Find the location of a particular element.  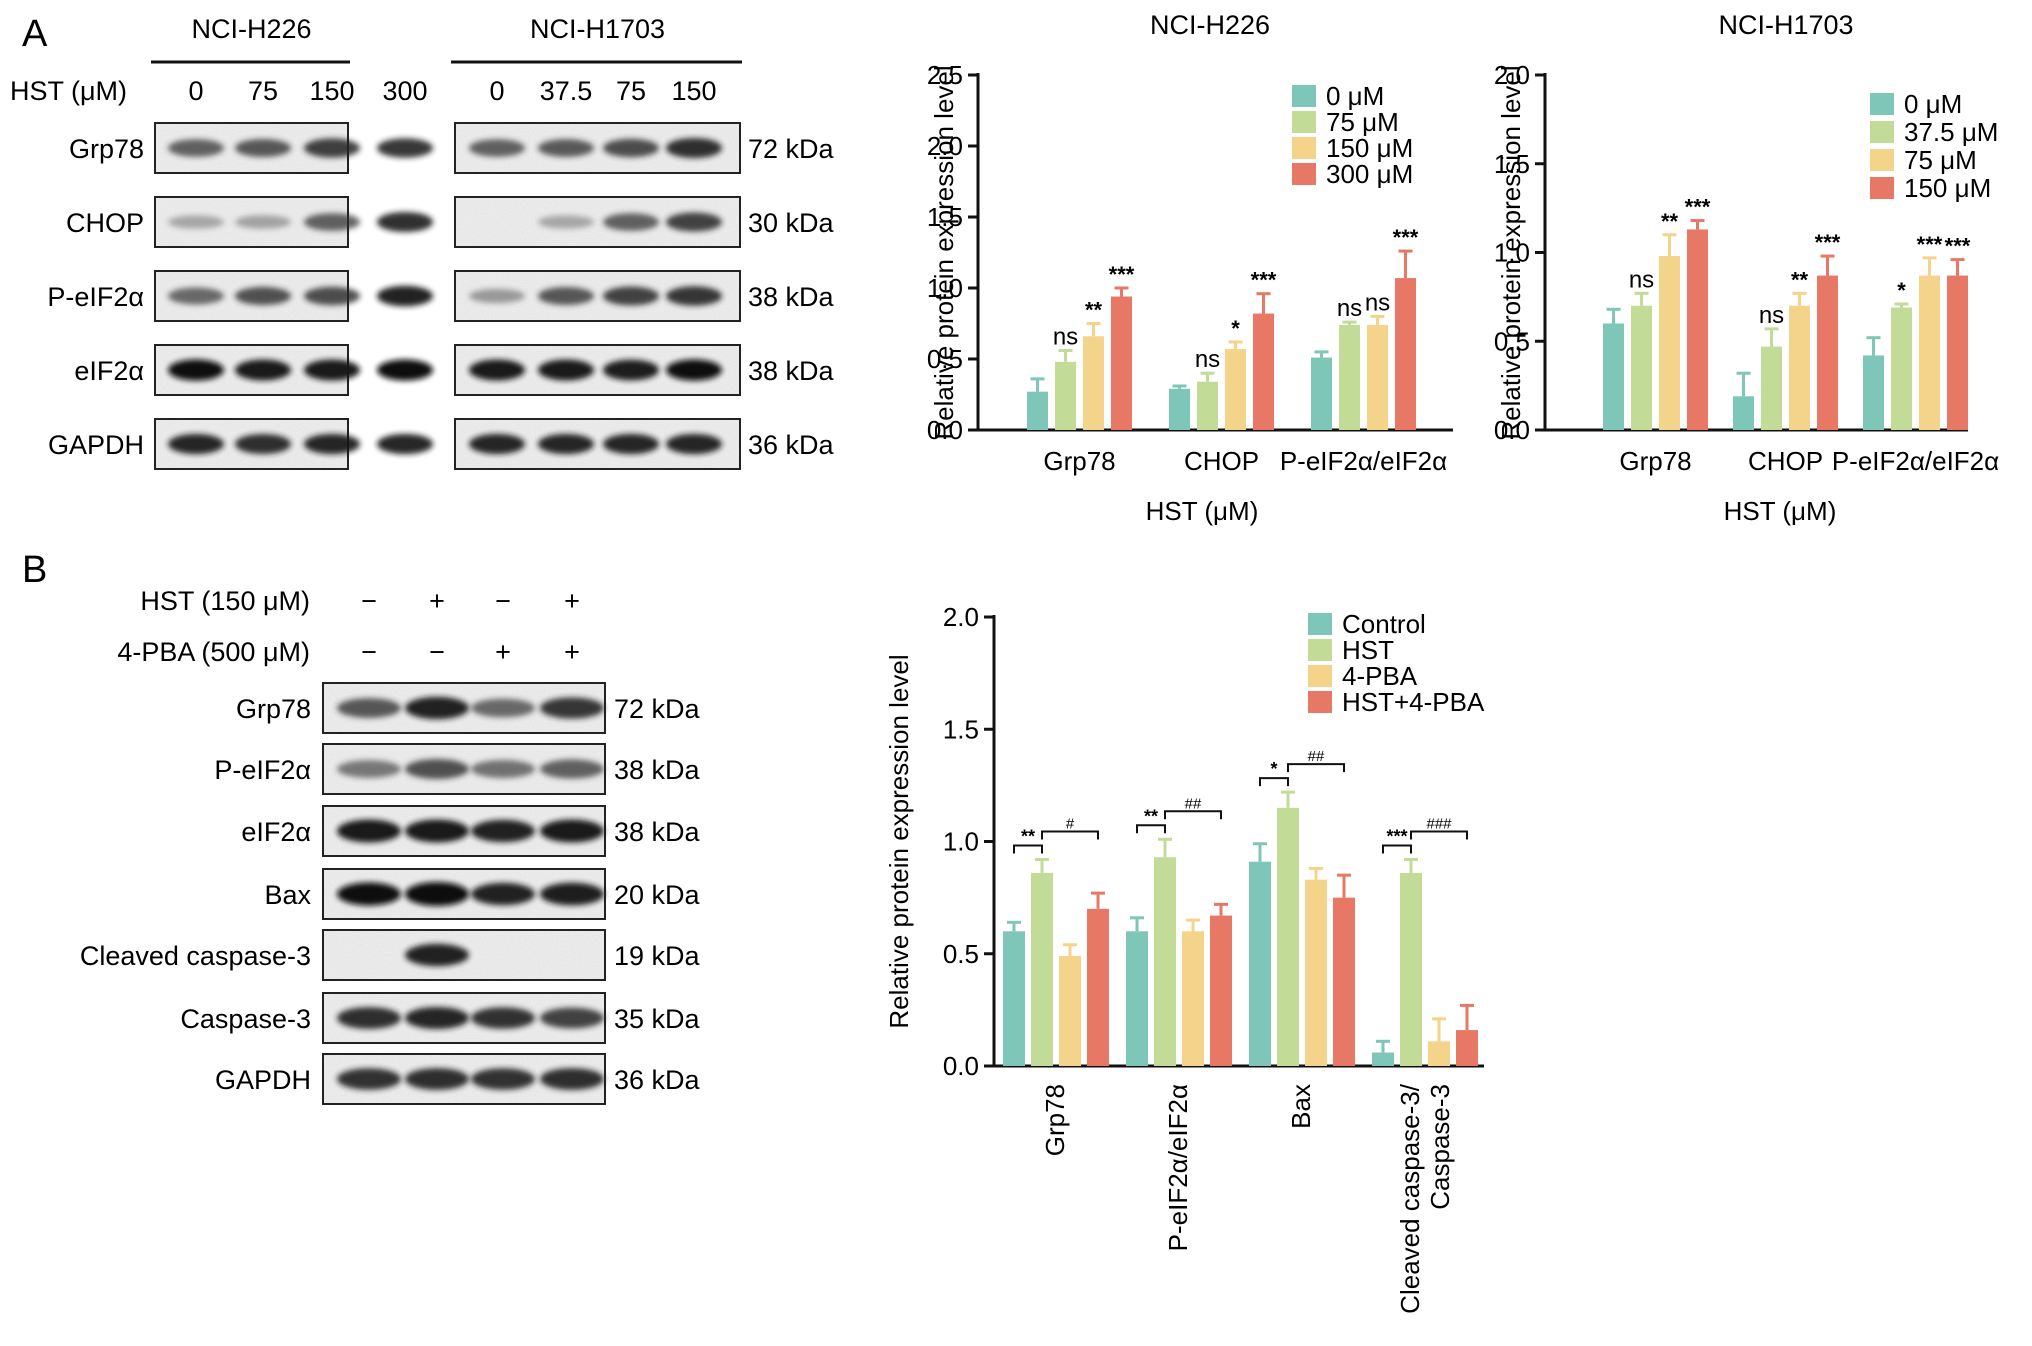

x-tick-label: Grp78 is located at coordinates (1079, 461).